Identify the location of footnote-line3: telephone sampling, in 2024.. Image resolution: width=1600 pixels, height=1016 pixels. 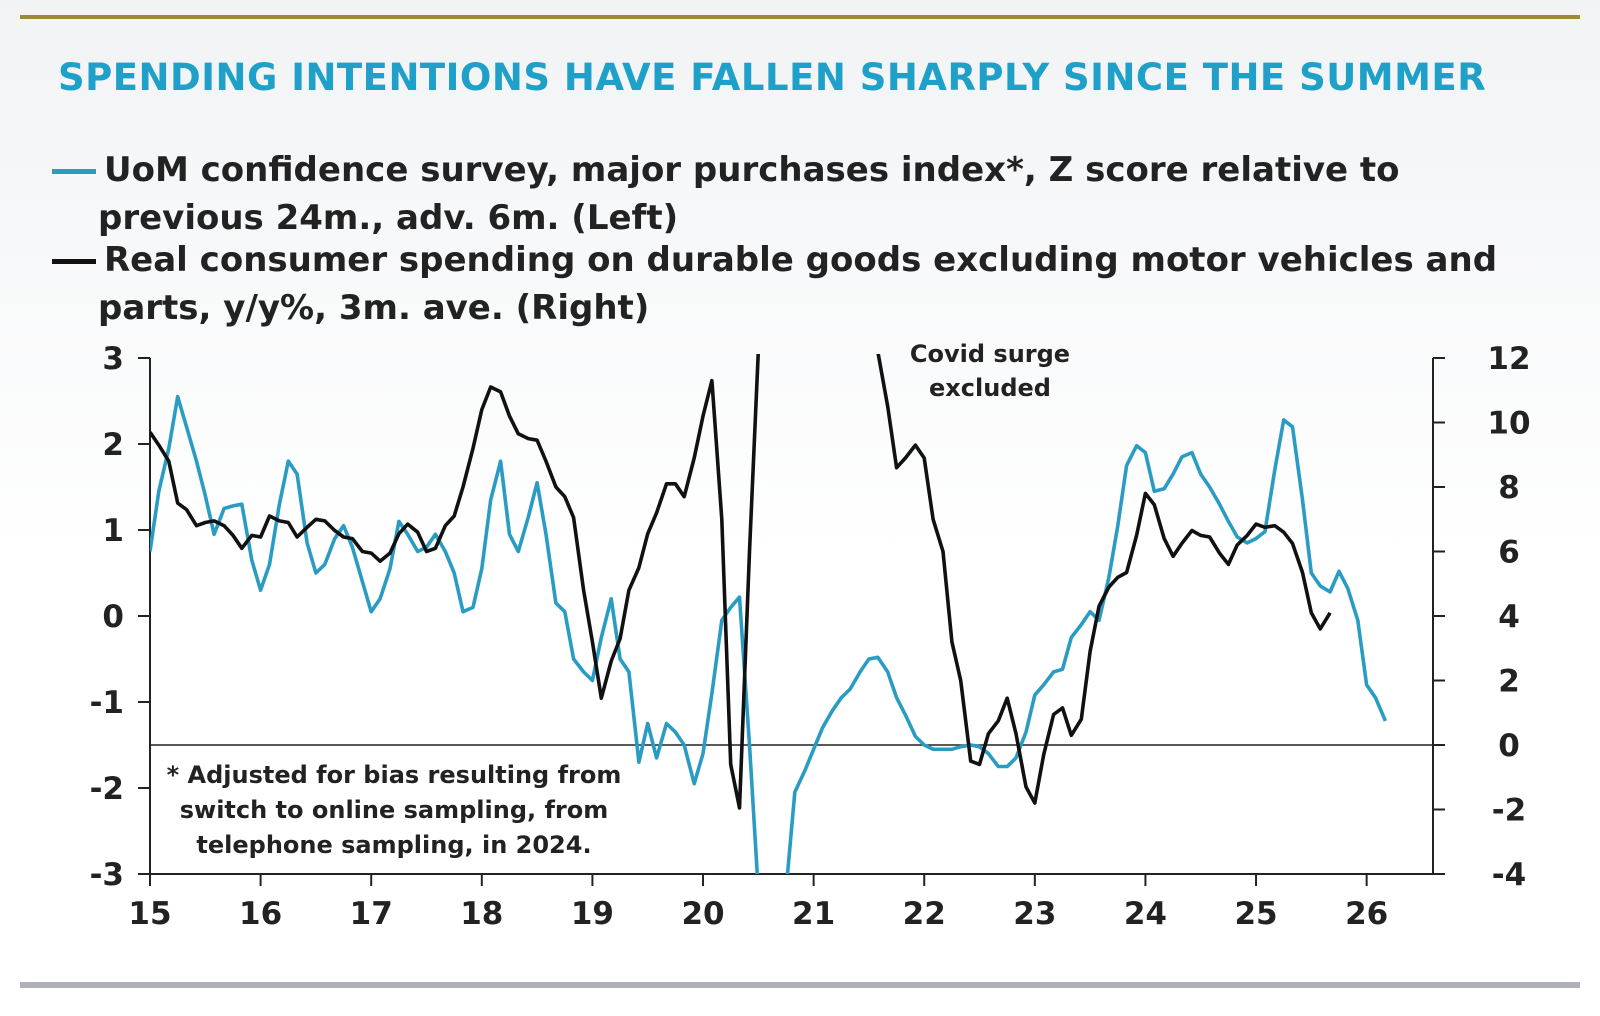
(393, 845).